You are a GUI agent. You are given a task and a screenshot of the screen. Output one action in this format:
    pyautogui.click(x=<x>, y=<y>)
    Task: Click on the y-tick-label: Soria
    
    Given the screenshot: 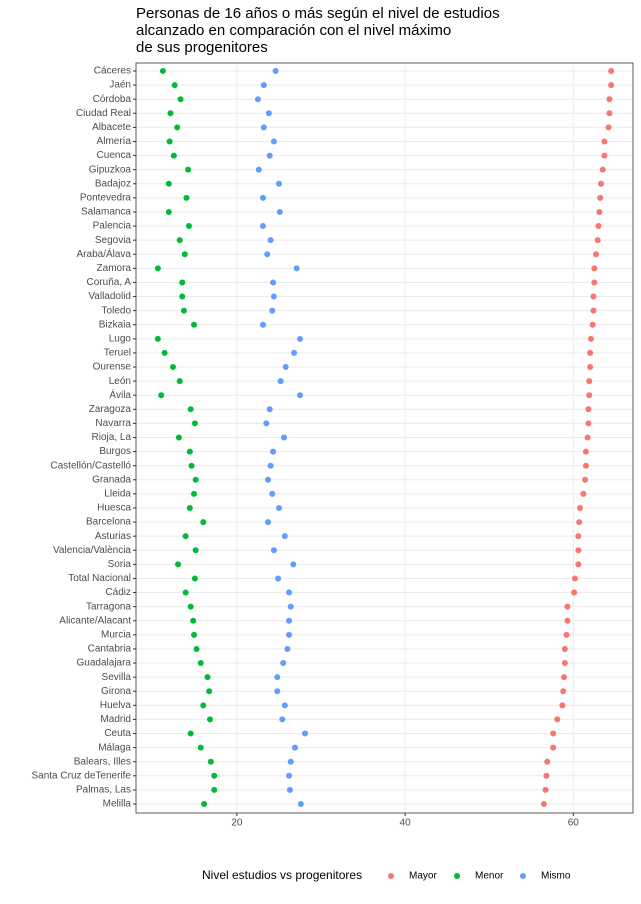 What is the action you would take?
    pyautogui.click(x=120, y=564)
    